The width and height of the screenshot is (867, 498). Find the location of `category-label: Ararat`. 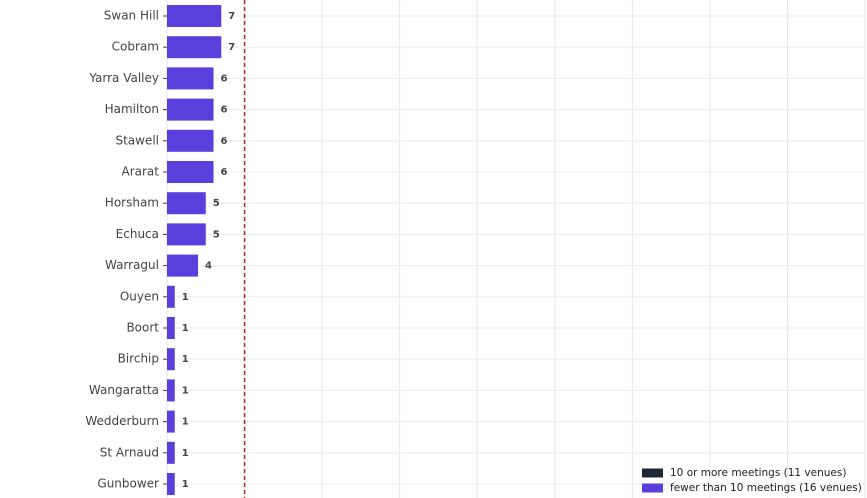

category-label: Ararat is located at coordinates (141, 172).